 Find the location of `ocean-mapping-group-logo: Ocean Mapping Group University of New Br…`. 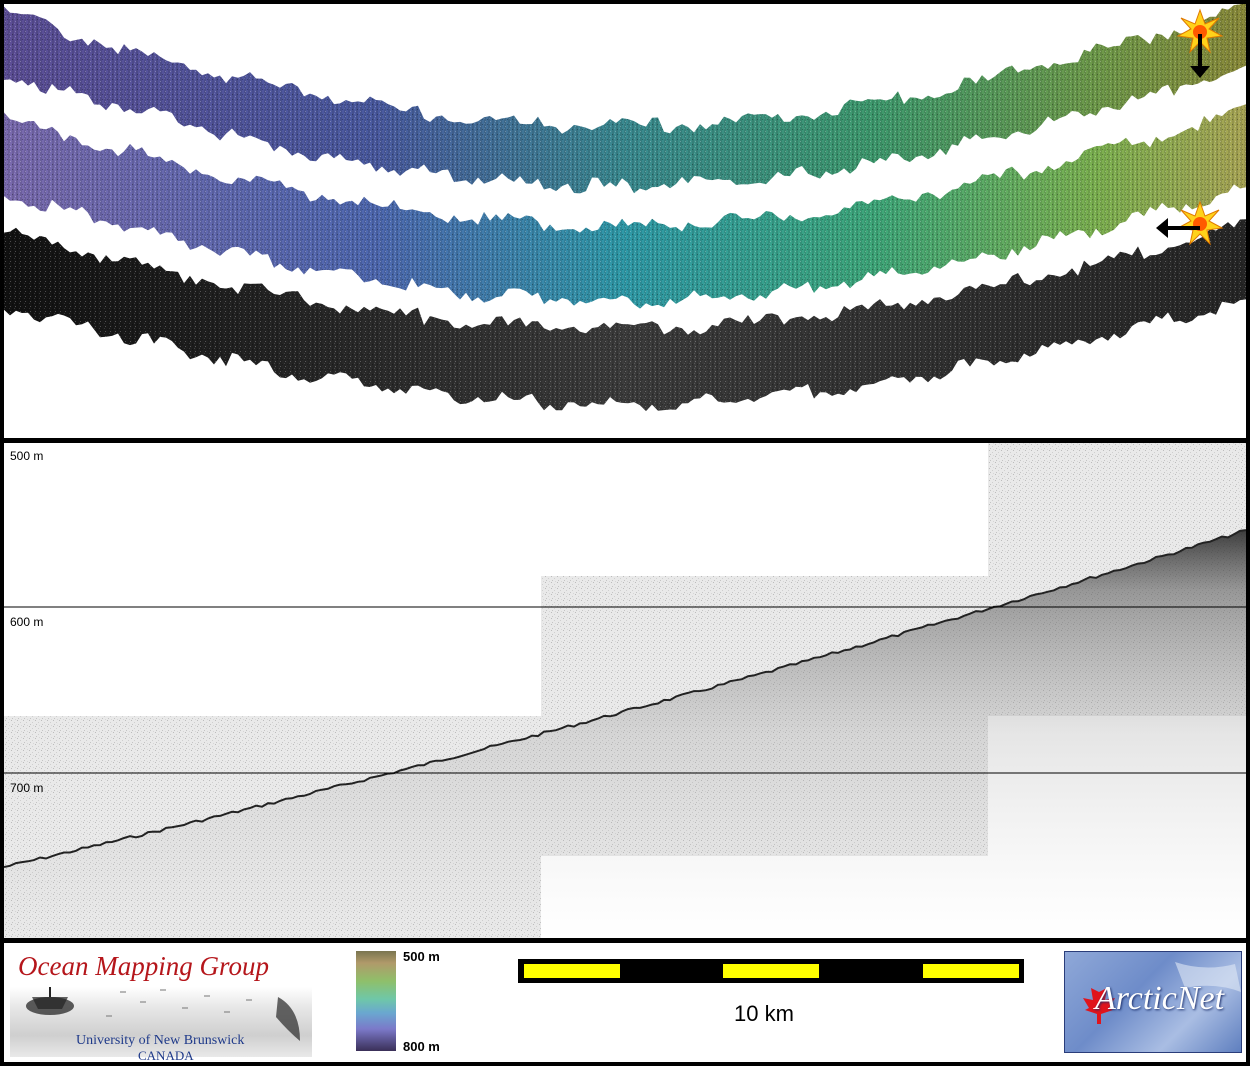

ocean-mapping-group-logo: Ocean Mapping Group University of New Br… is located at coordinates (161, 1005).